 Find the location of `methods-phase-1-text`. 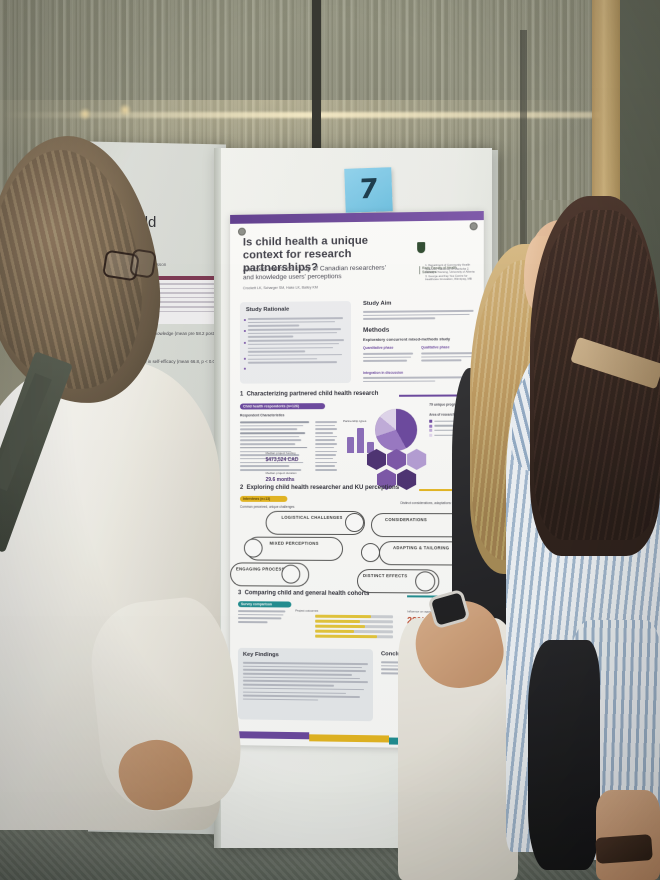

methods-phase-1-text is located at coordinates (388, 358).